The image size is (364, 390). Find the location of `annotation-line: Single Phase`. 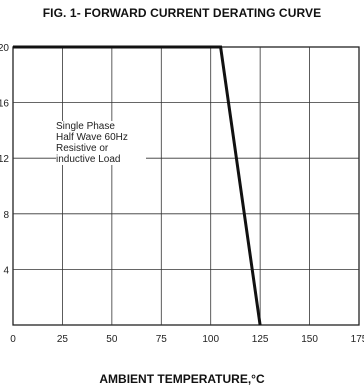

annotation-line: Single Phase is located at coordinates (85, 126).